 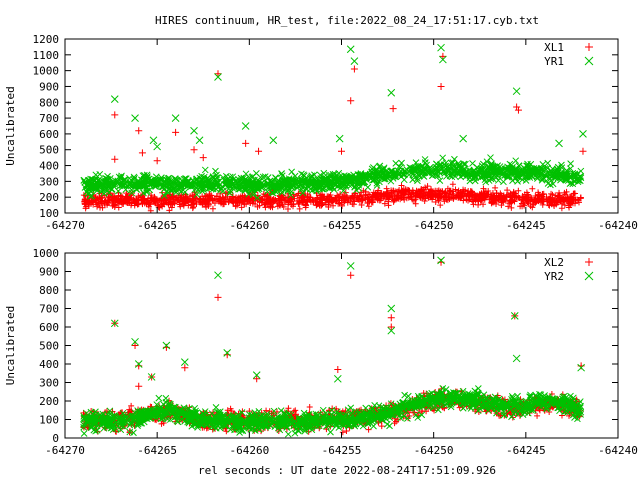 I want to click on x-tick-label: -64240, so click(x=618, y=225).